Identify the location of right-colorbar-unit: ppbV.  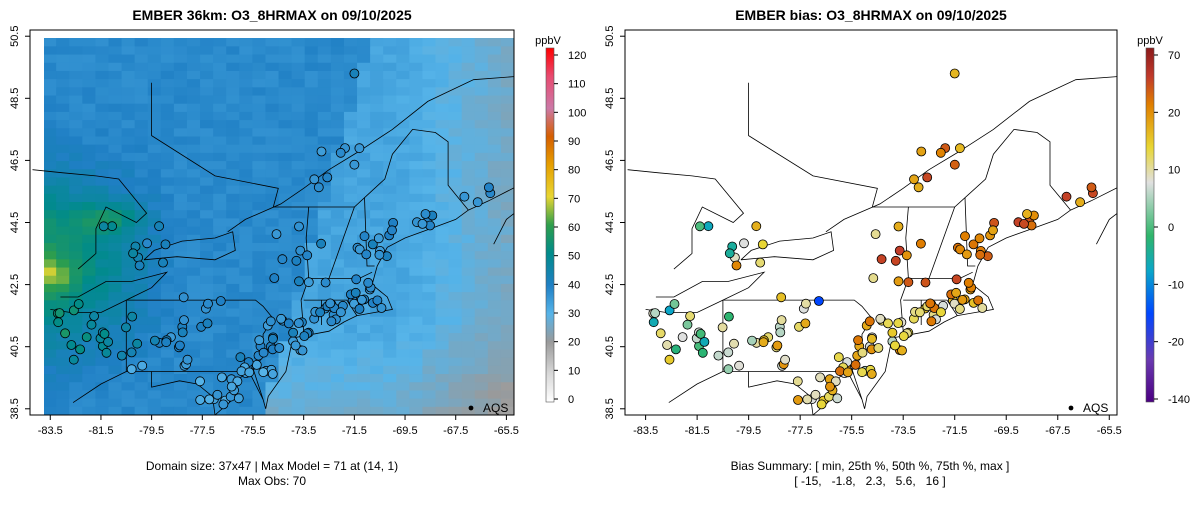
(1150, 41).